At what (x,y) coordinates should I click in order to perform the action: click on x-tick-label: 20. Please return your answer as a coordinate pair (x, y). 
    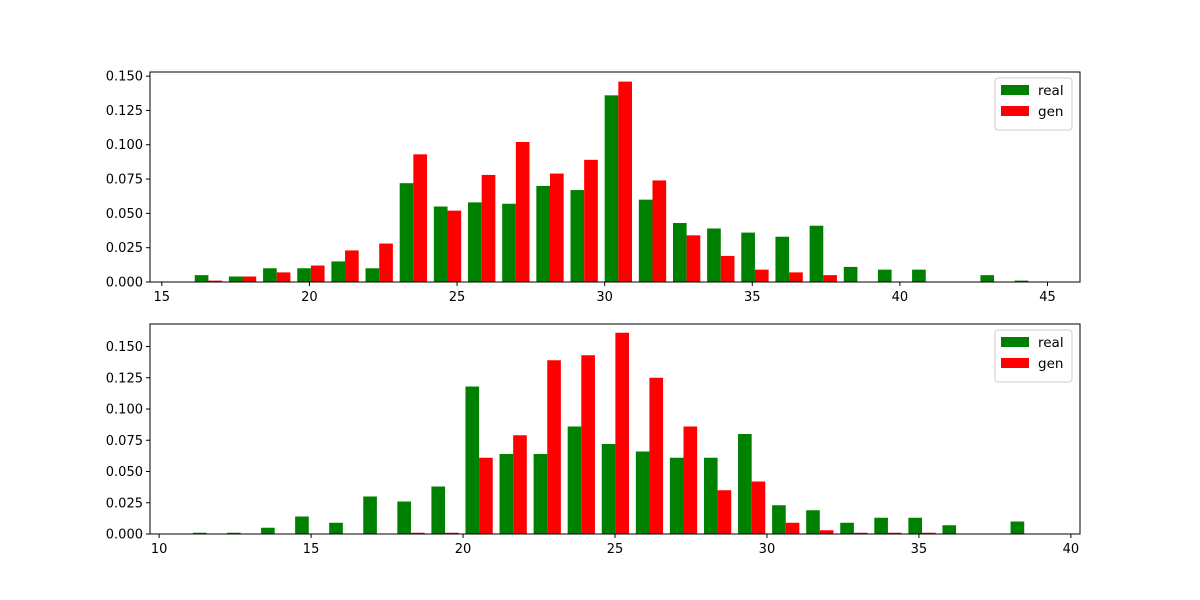
    Looking at the image, I should click on (463, 549).